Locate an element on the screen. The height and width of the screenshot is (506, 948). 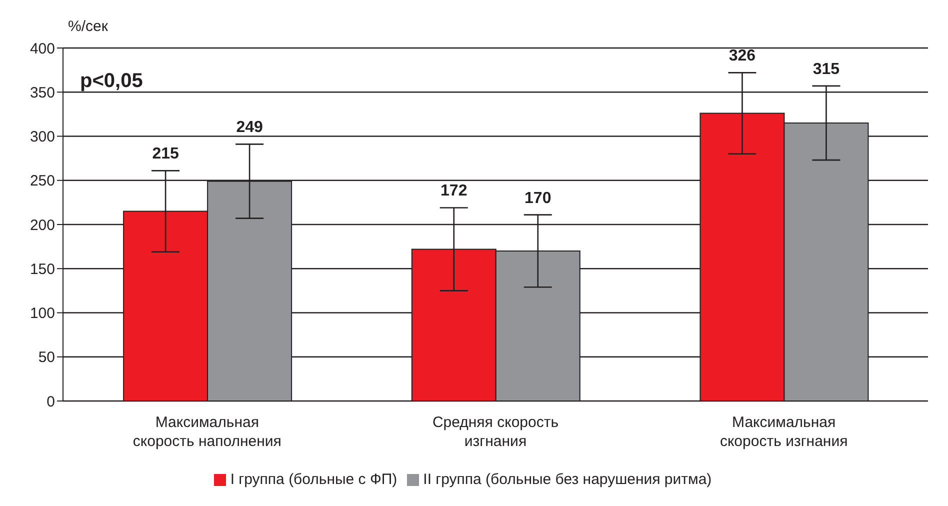
data-label: 172 is located at coordinates (454, 191).